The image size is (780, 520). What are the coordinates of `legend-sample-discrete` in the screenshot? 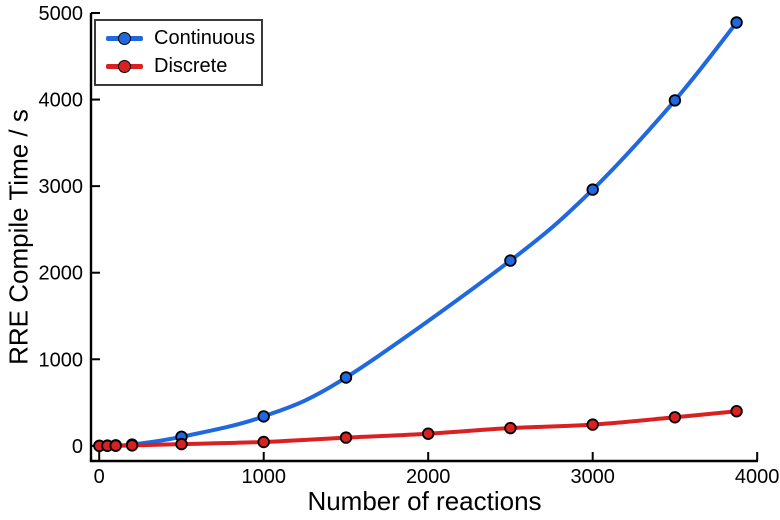 It's located at (124, 66).